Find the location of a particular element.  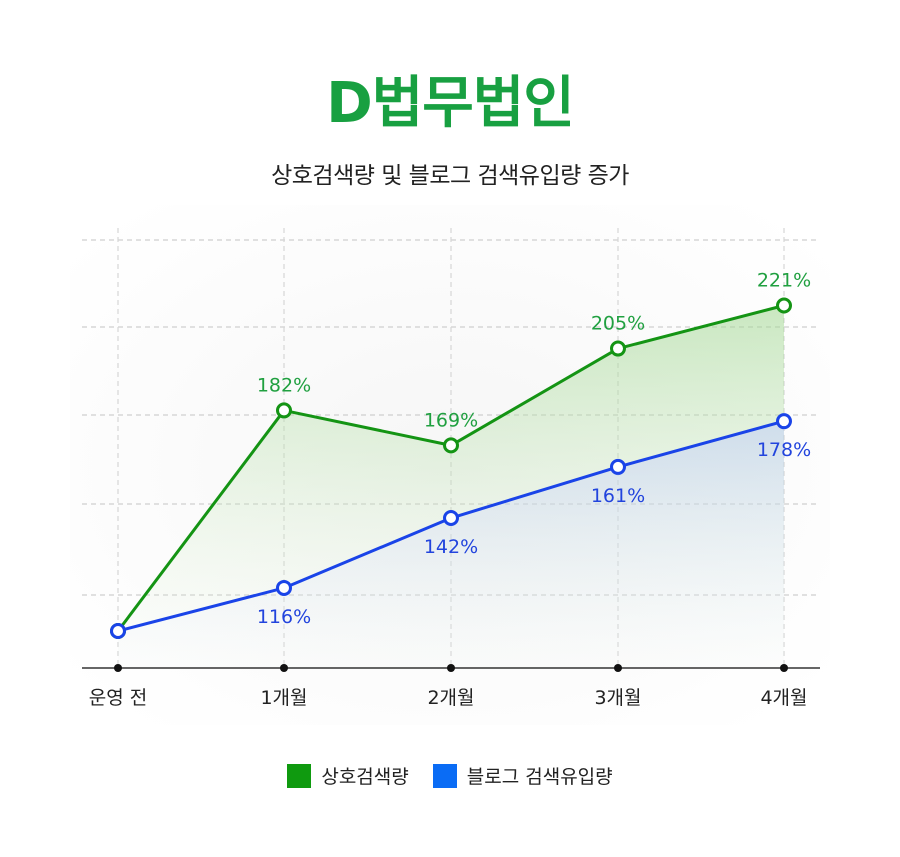

legend-label-green: 상호검색량 is located at coordinates (365, 777).